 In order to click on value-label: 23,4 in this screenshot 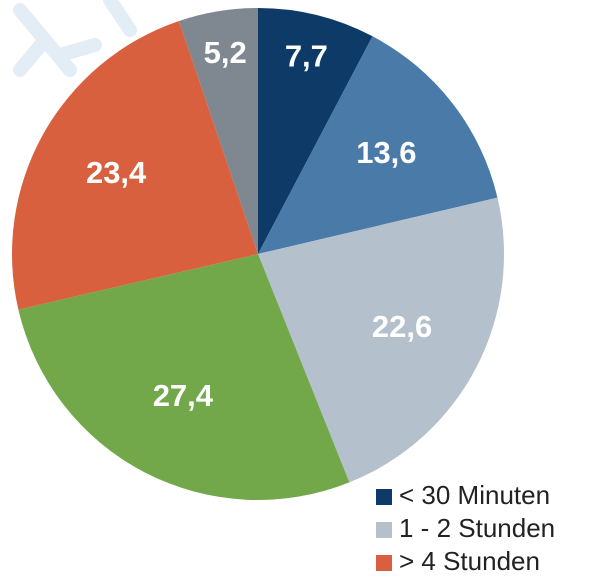, I will do `click(116, 172)`.